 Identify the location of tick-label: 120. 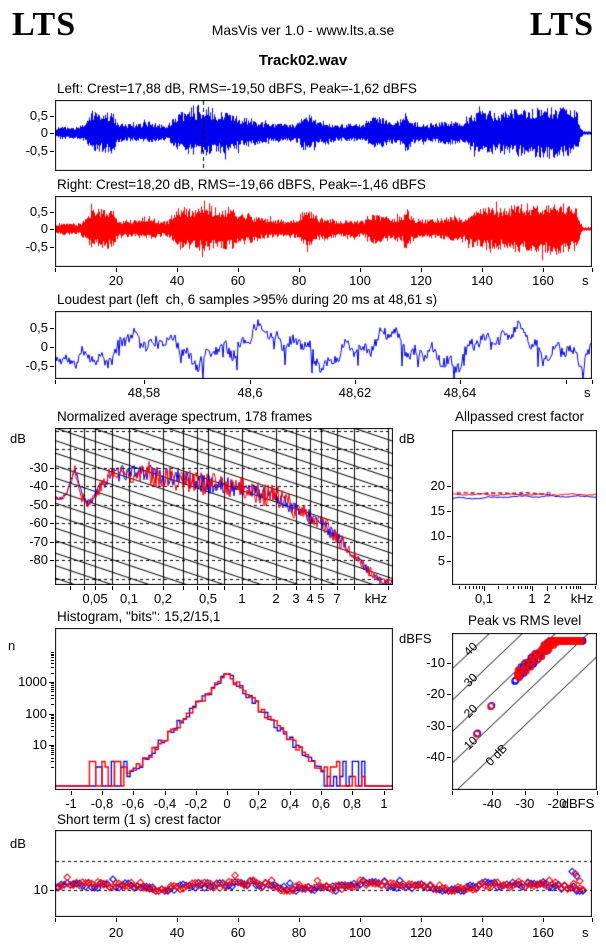
(421, 280).